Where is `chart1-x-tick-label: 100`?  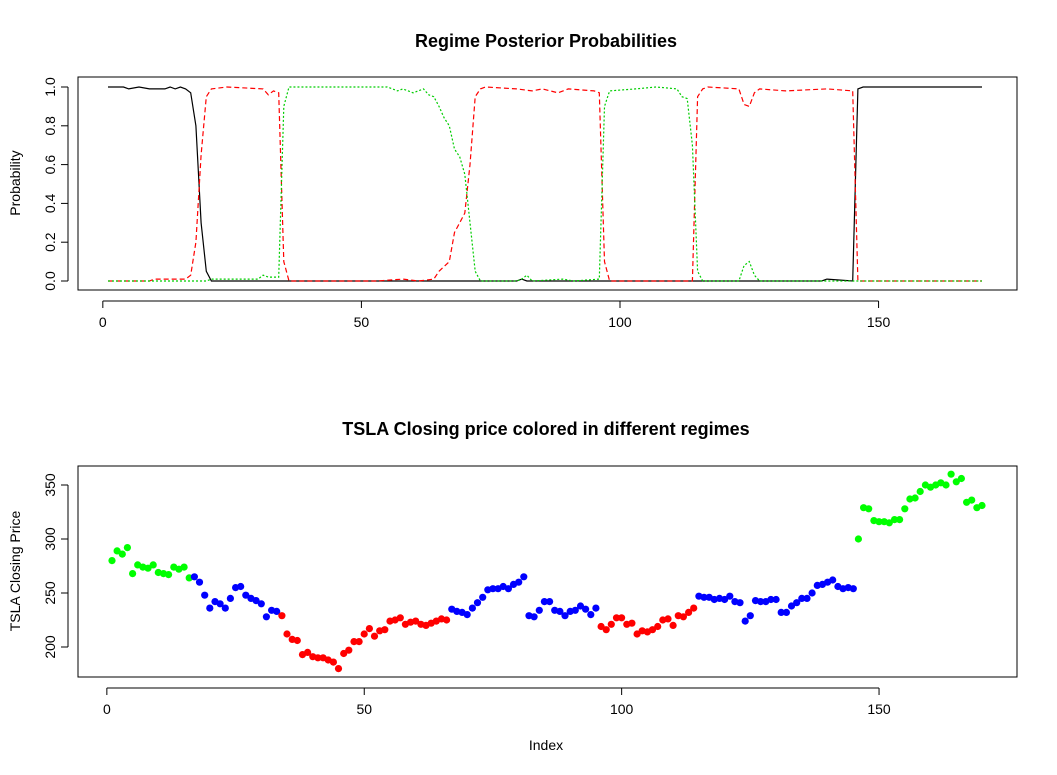 chart1-x-tick-label: 100 is located at coordinates (620, 322).